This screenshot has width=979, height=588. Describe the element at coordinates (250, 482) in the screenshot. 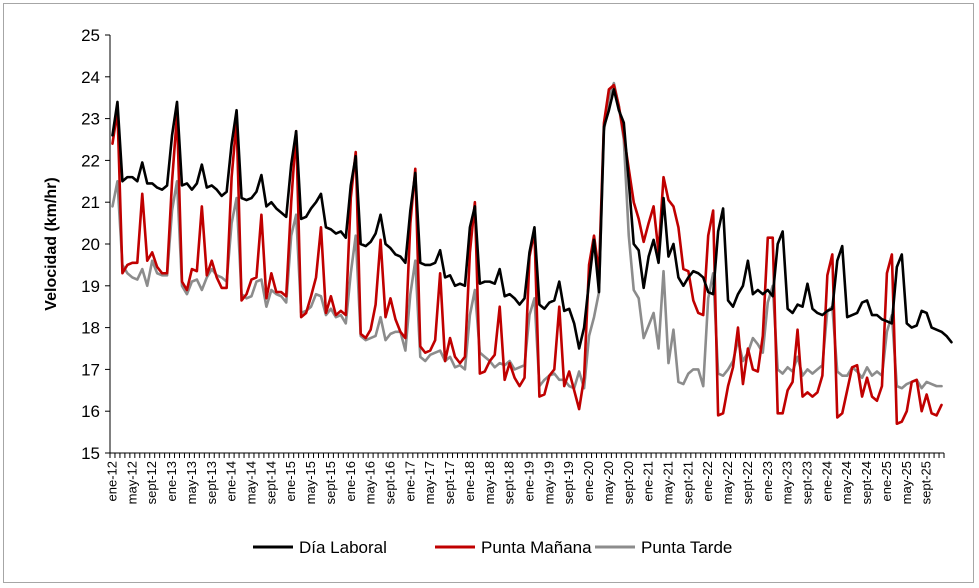

I see `x-tick-label: may-14` at that location.